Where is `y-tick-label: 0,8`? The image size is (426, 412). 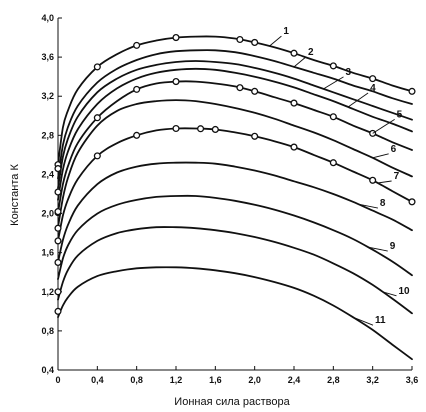
y-tick-label: 0,8 is located at coordinates (47, 331).